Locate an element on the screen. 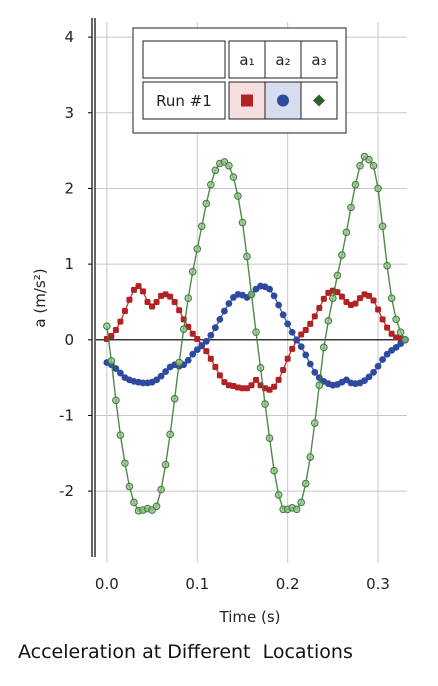  legend-swatch-square is located at coordinates (247, 100).